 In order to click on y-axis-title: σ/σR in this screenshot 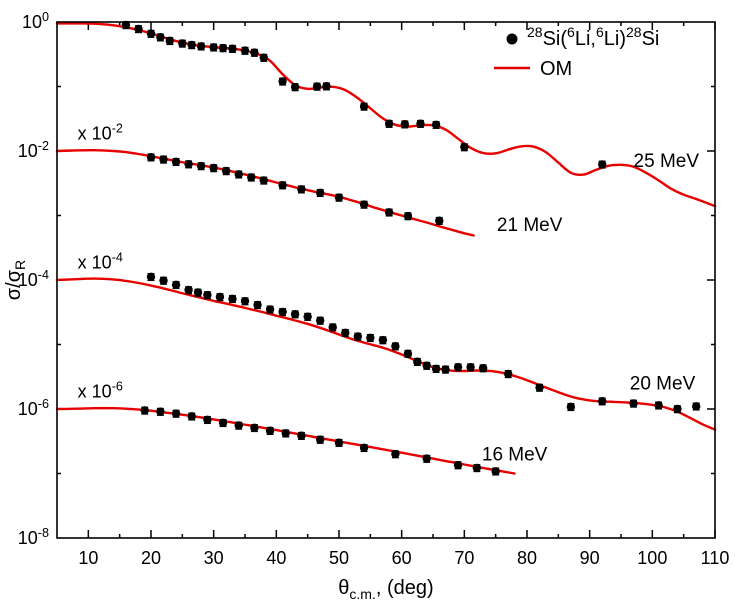, I will do `click(15, 280)`.